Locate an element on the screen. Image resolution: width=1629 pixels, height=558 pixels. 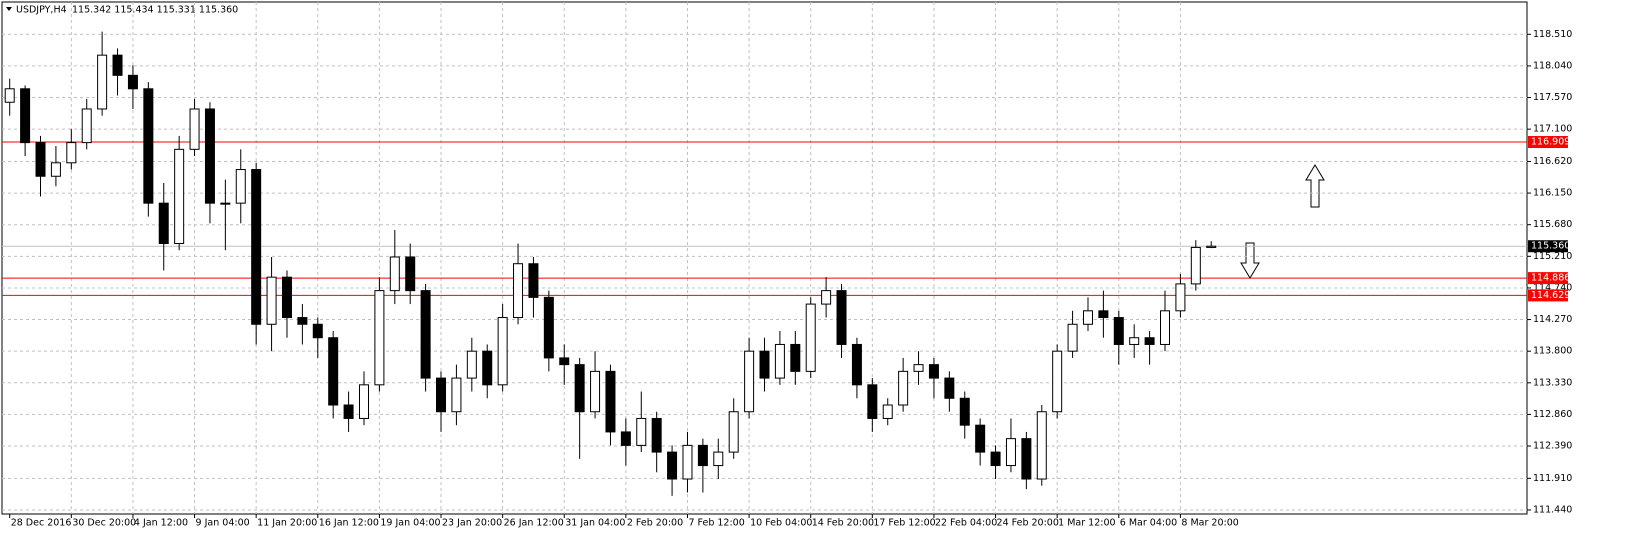
x-tick-label: 26 Jan 12:00 is located at coordinates (534, 523).